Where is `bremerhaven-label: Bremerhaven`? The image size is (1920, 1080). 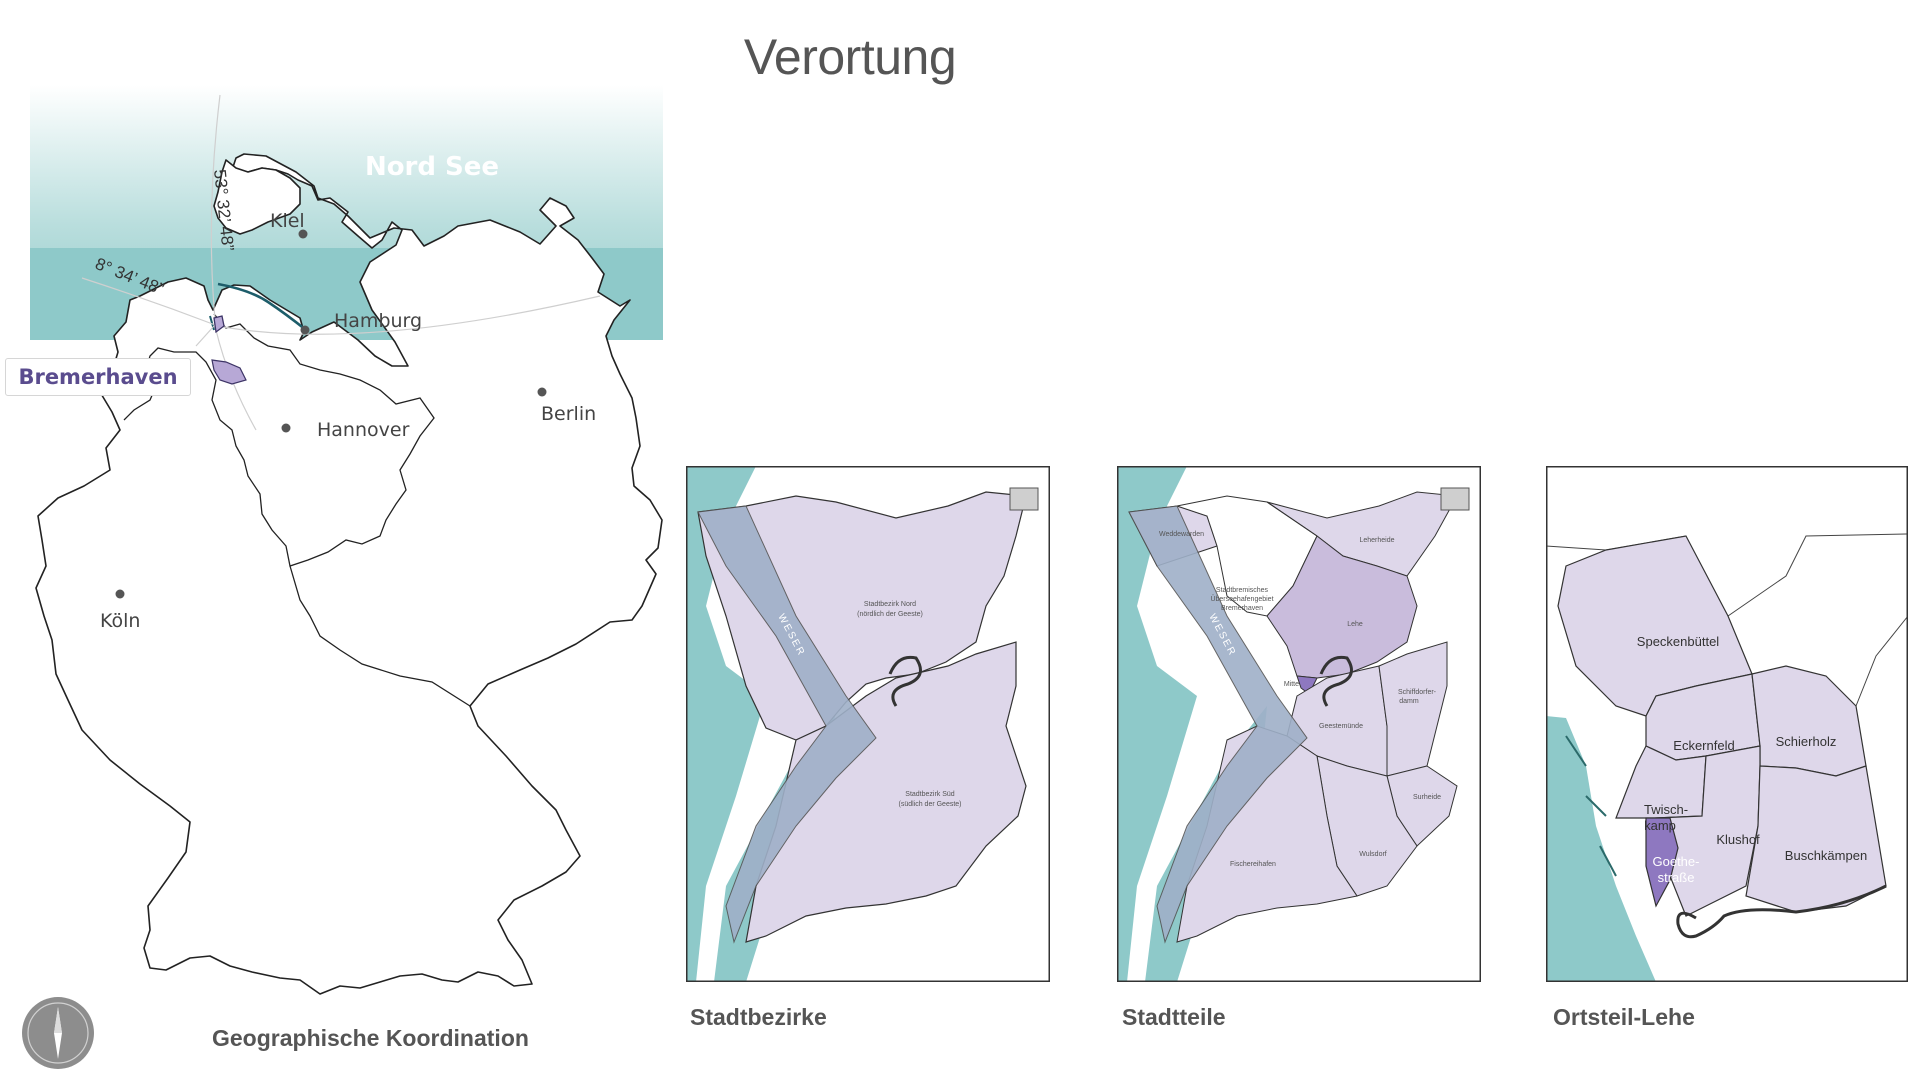 bremerhaven-label: Bremerhaven is located at coordinates (98, 377).